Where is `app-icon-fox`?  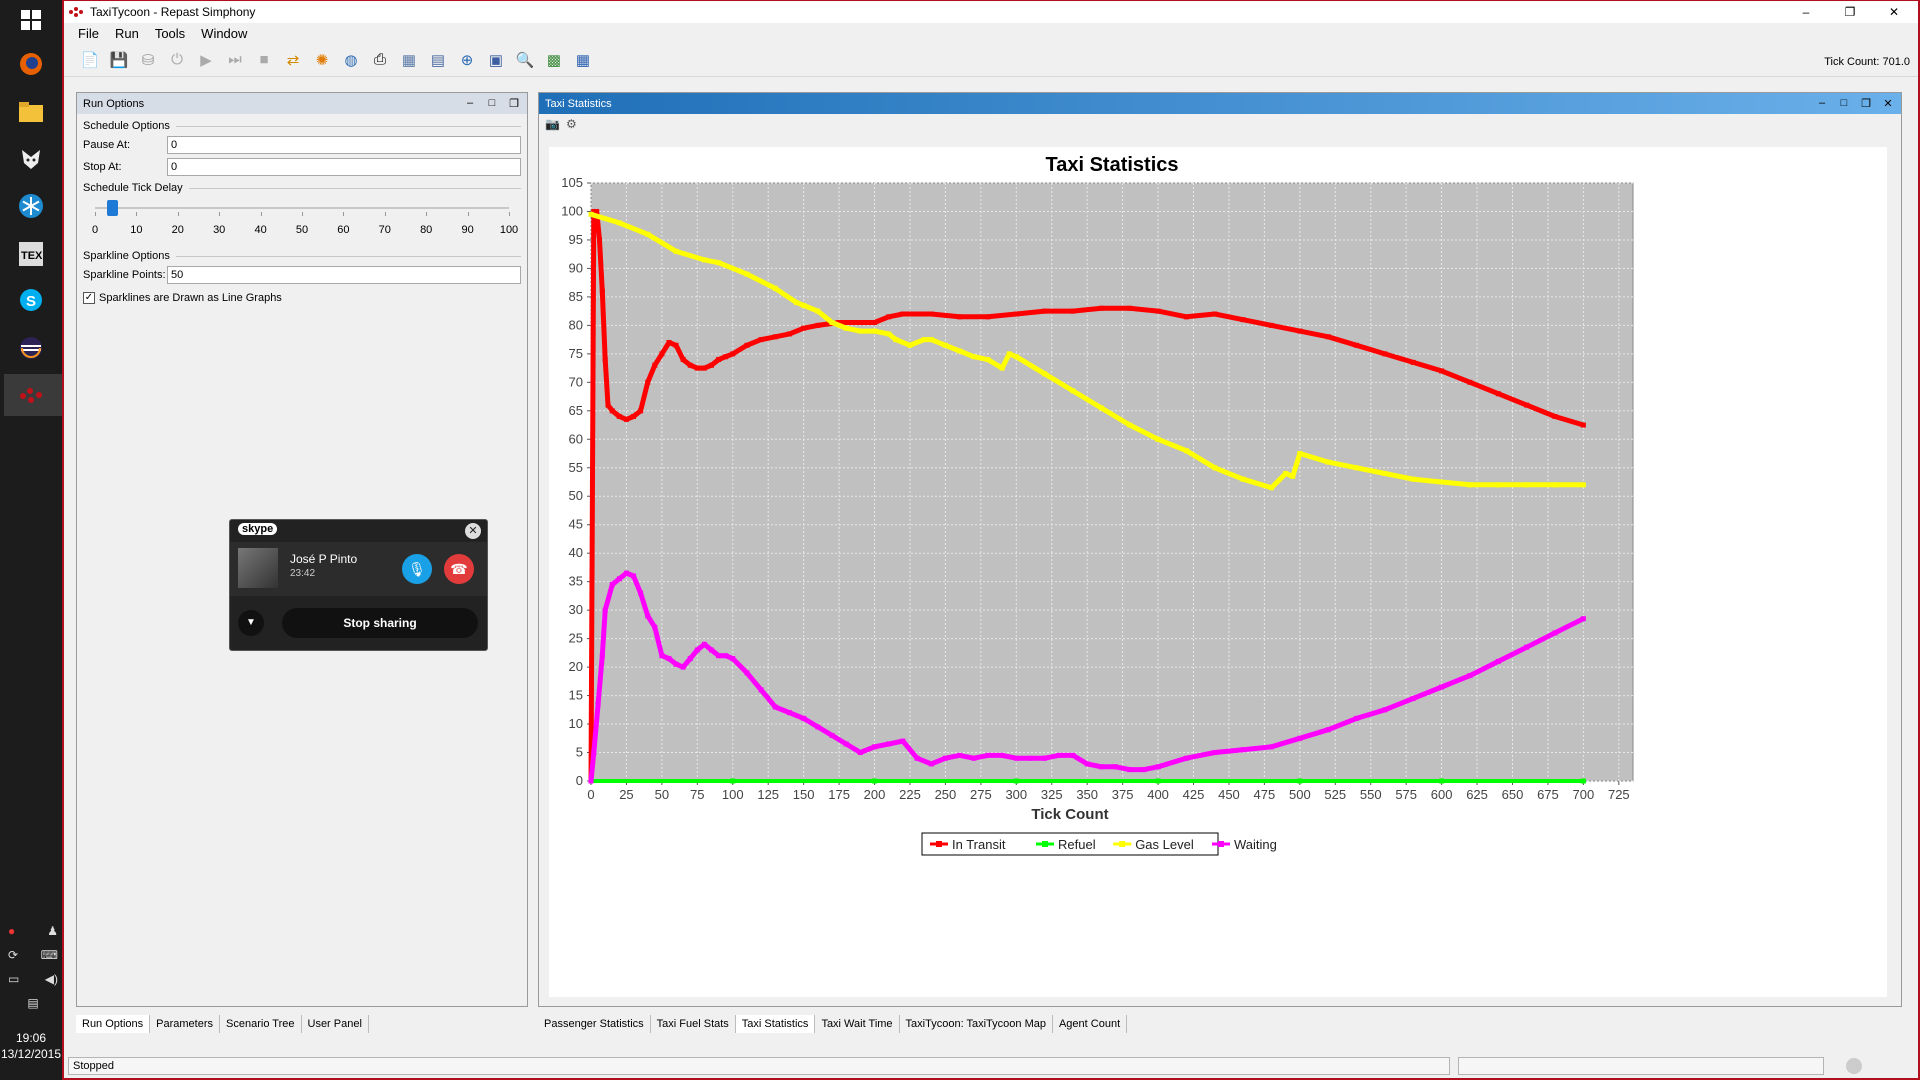 app-icon-fox is located at coordinates (31, 159).